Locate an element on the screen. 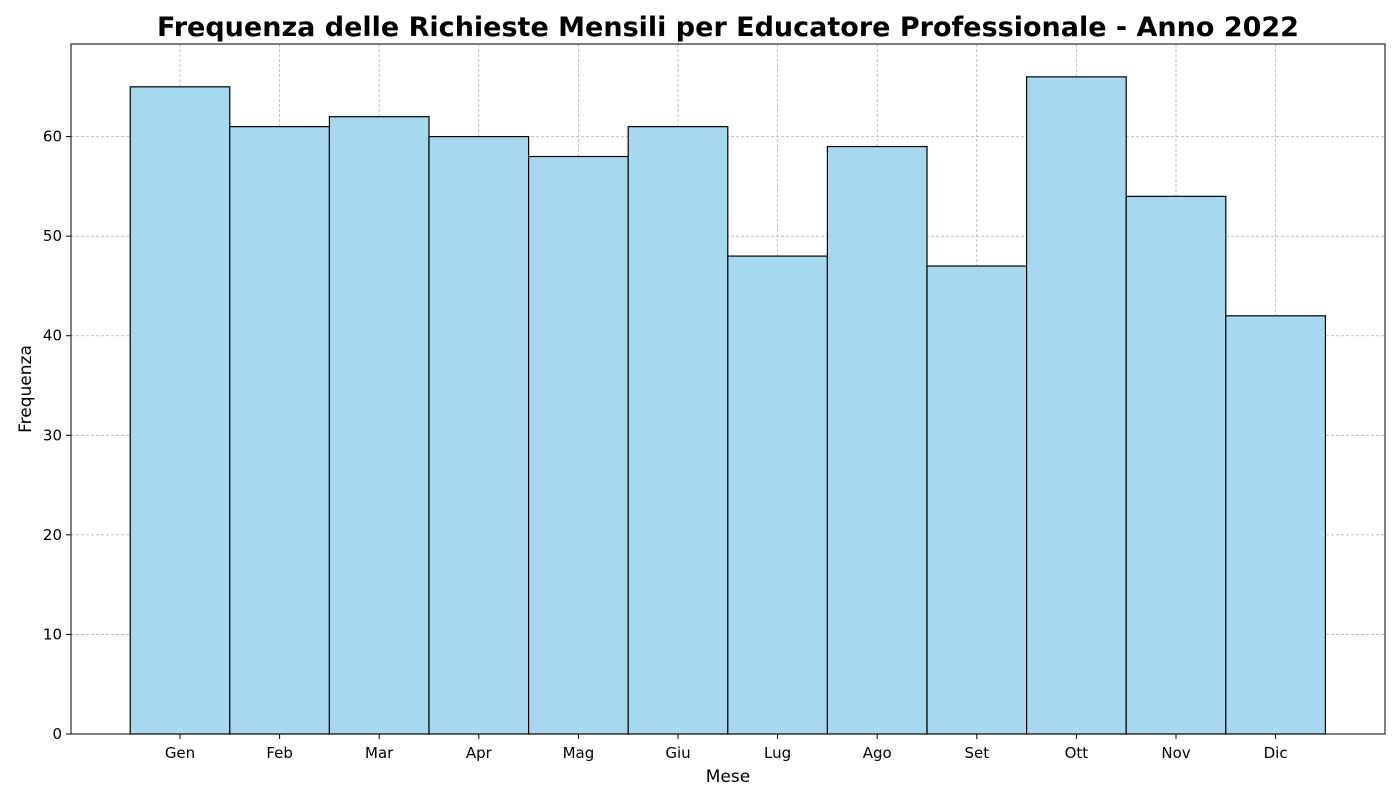 The width and height of the screenshot is (1400, 800). x-tick-label: Gen is located at coordinates (180, 753).